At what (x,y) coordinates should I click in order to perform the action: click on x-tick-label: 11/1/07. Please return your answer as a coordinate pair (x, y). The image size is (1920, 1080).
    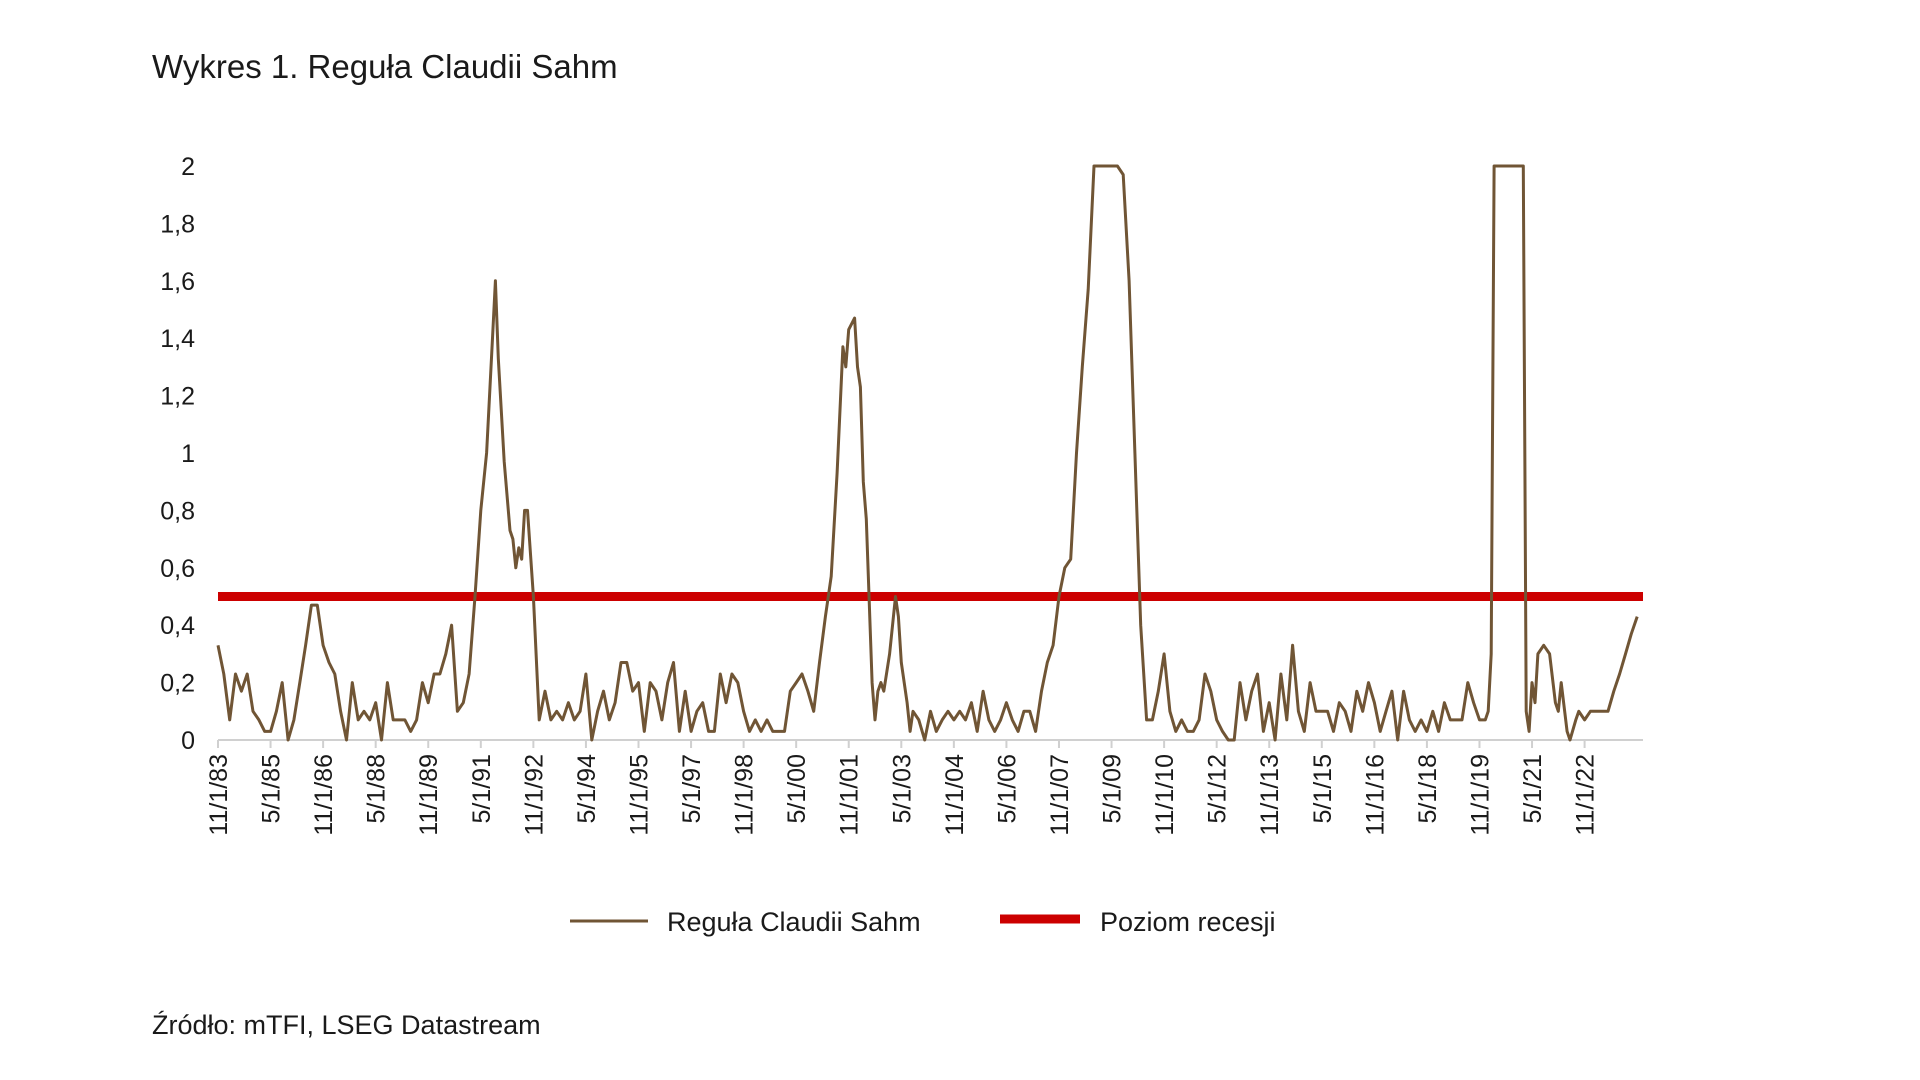
    Looking at the image, I should click on (1060, 795).